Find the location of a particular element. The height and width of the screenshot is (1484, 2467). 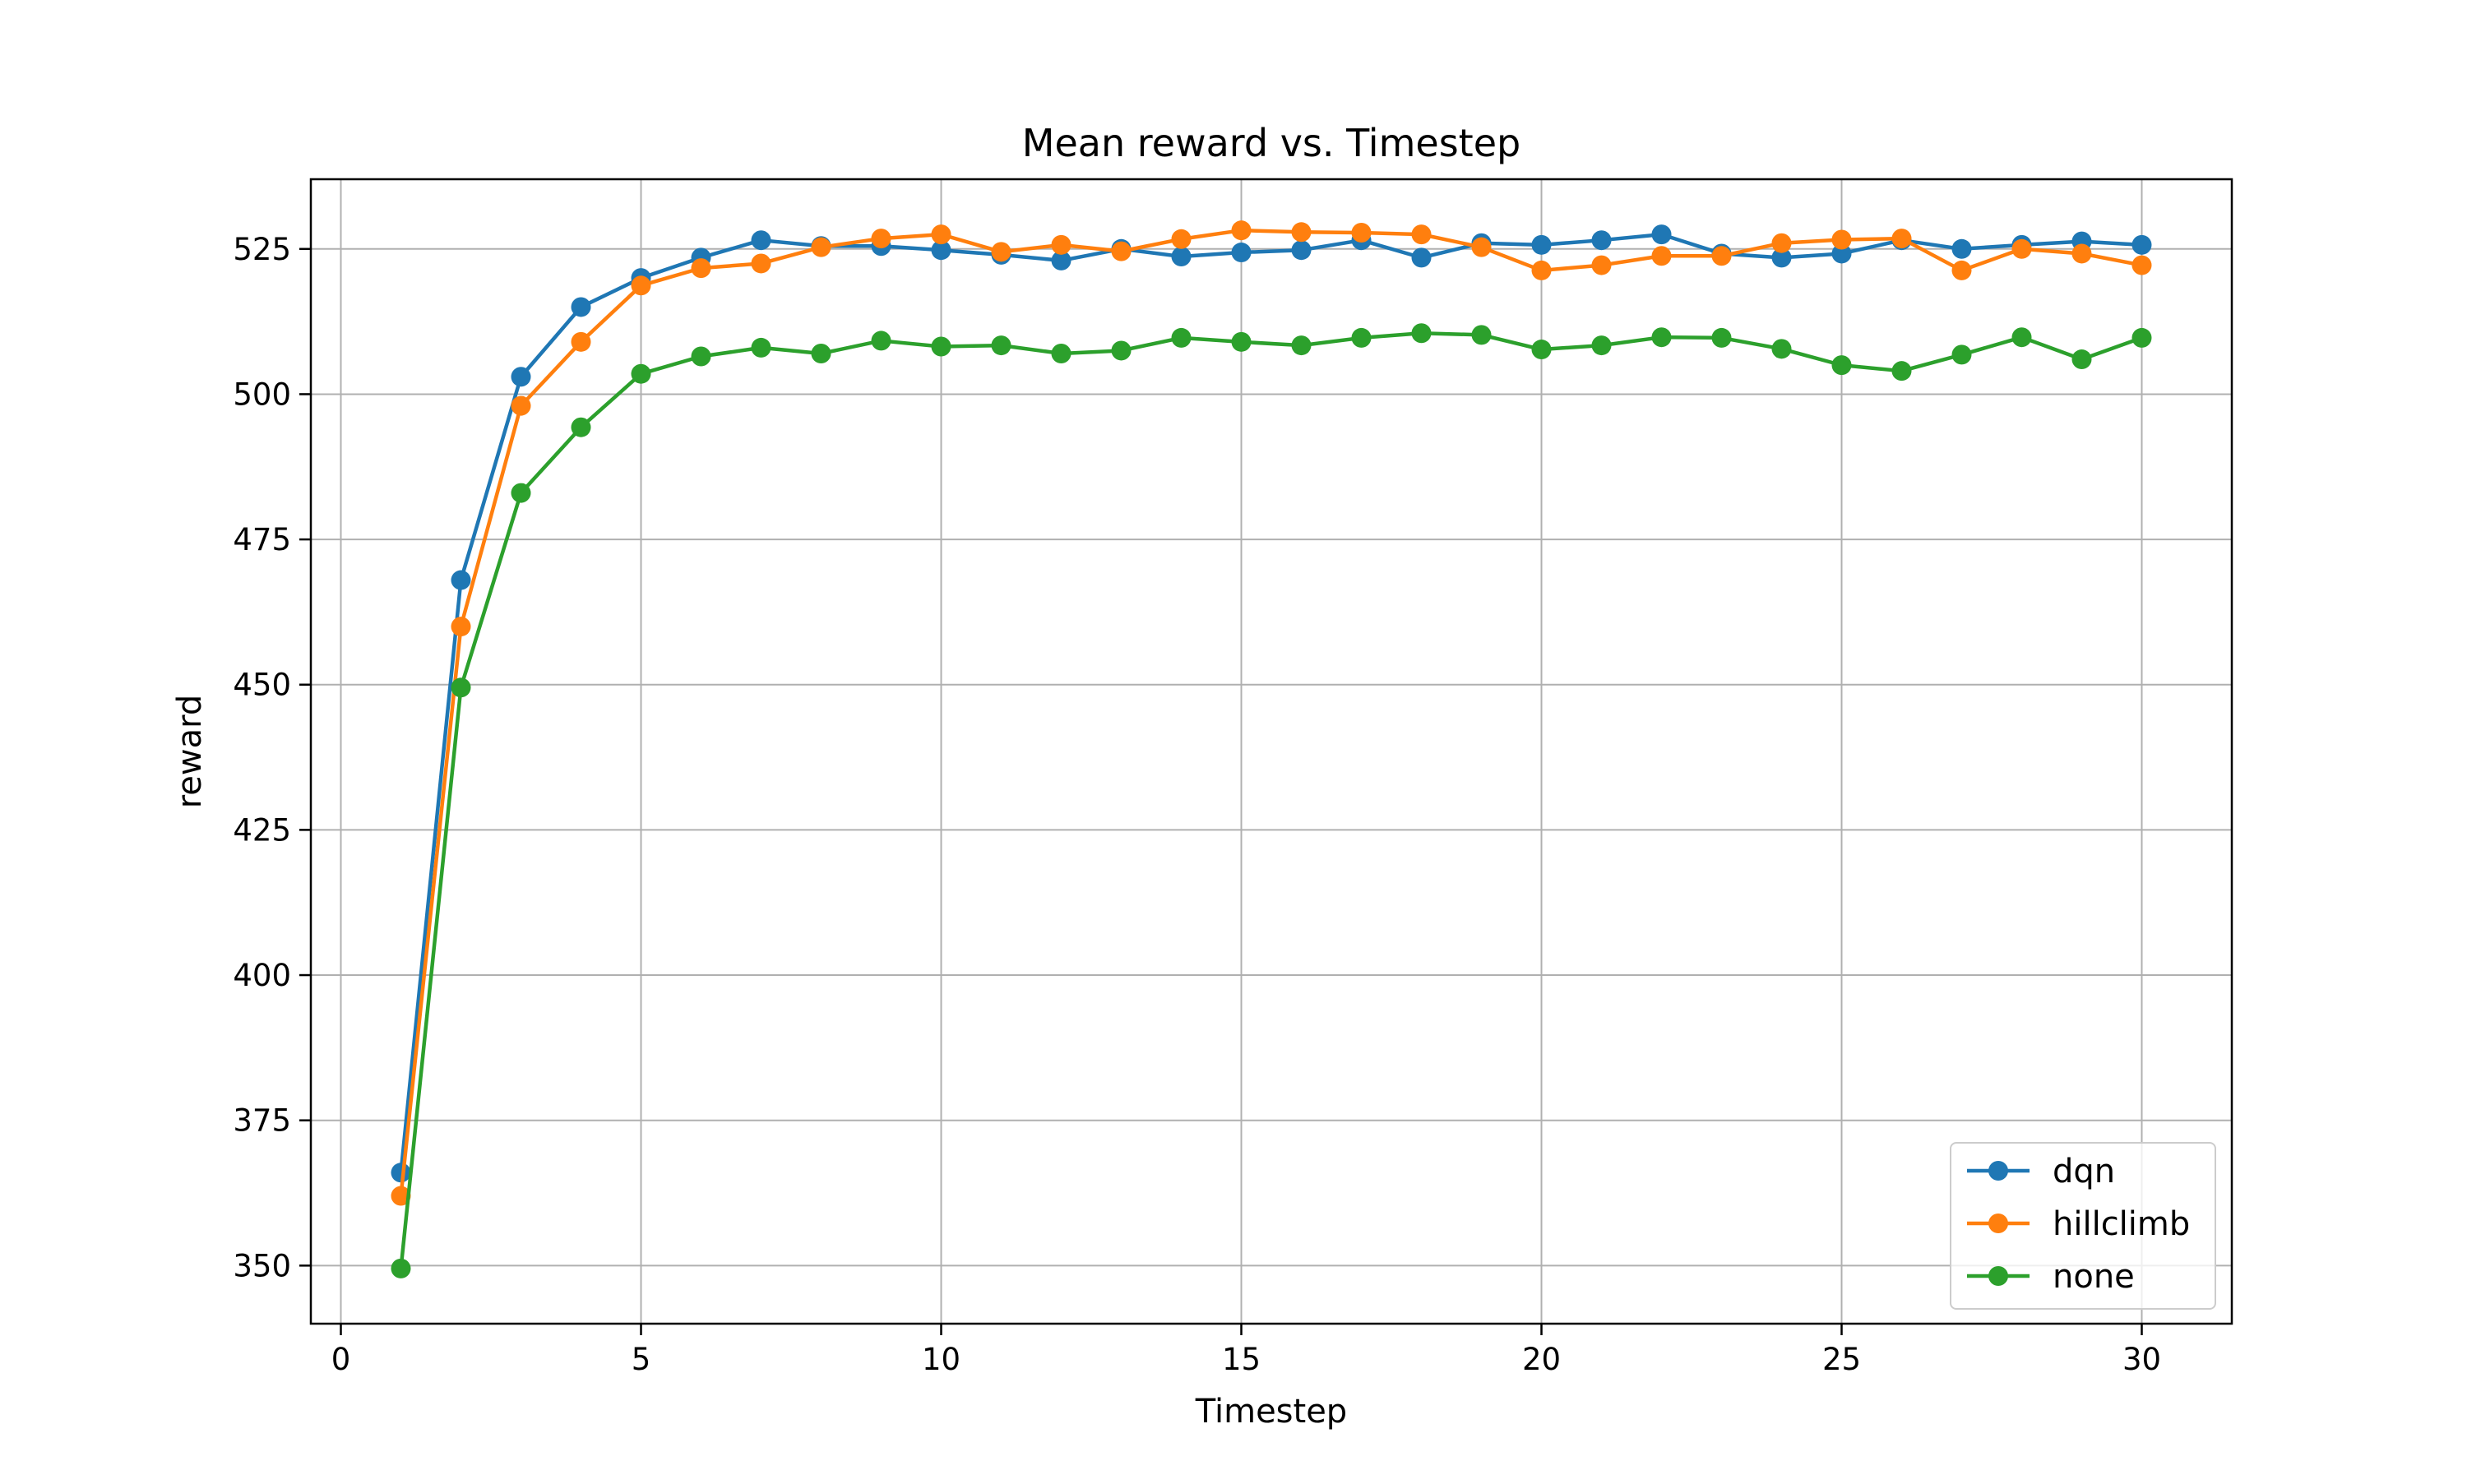

legend: dqn hillclimb none is located at coordinates (2083, 1226).